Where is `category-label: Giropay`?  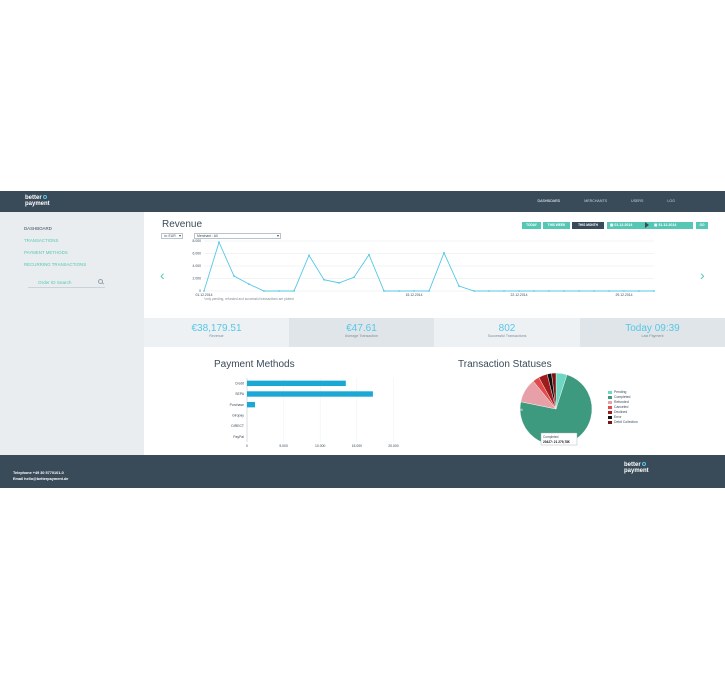 category-label: Giropay is located at coordinates (238, 416).